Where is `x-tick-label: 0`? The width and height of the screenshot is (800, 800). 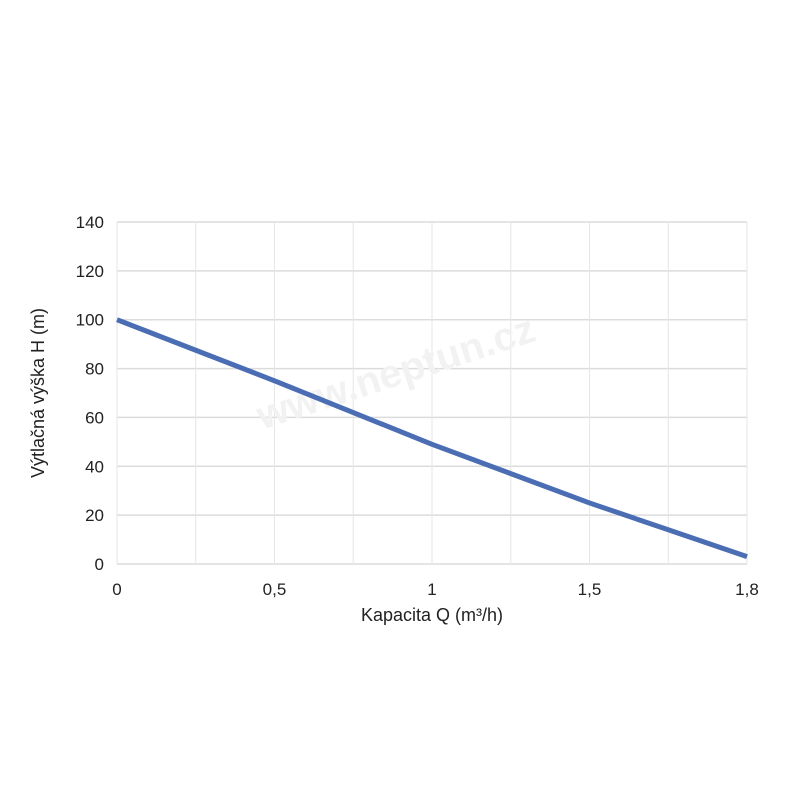
x-tick-label: 0 is located at coordinates (116, 589).